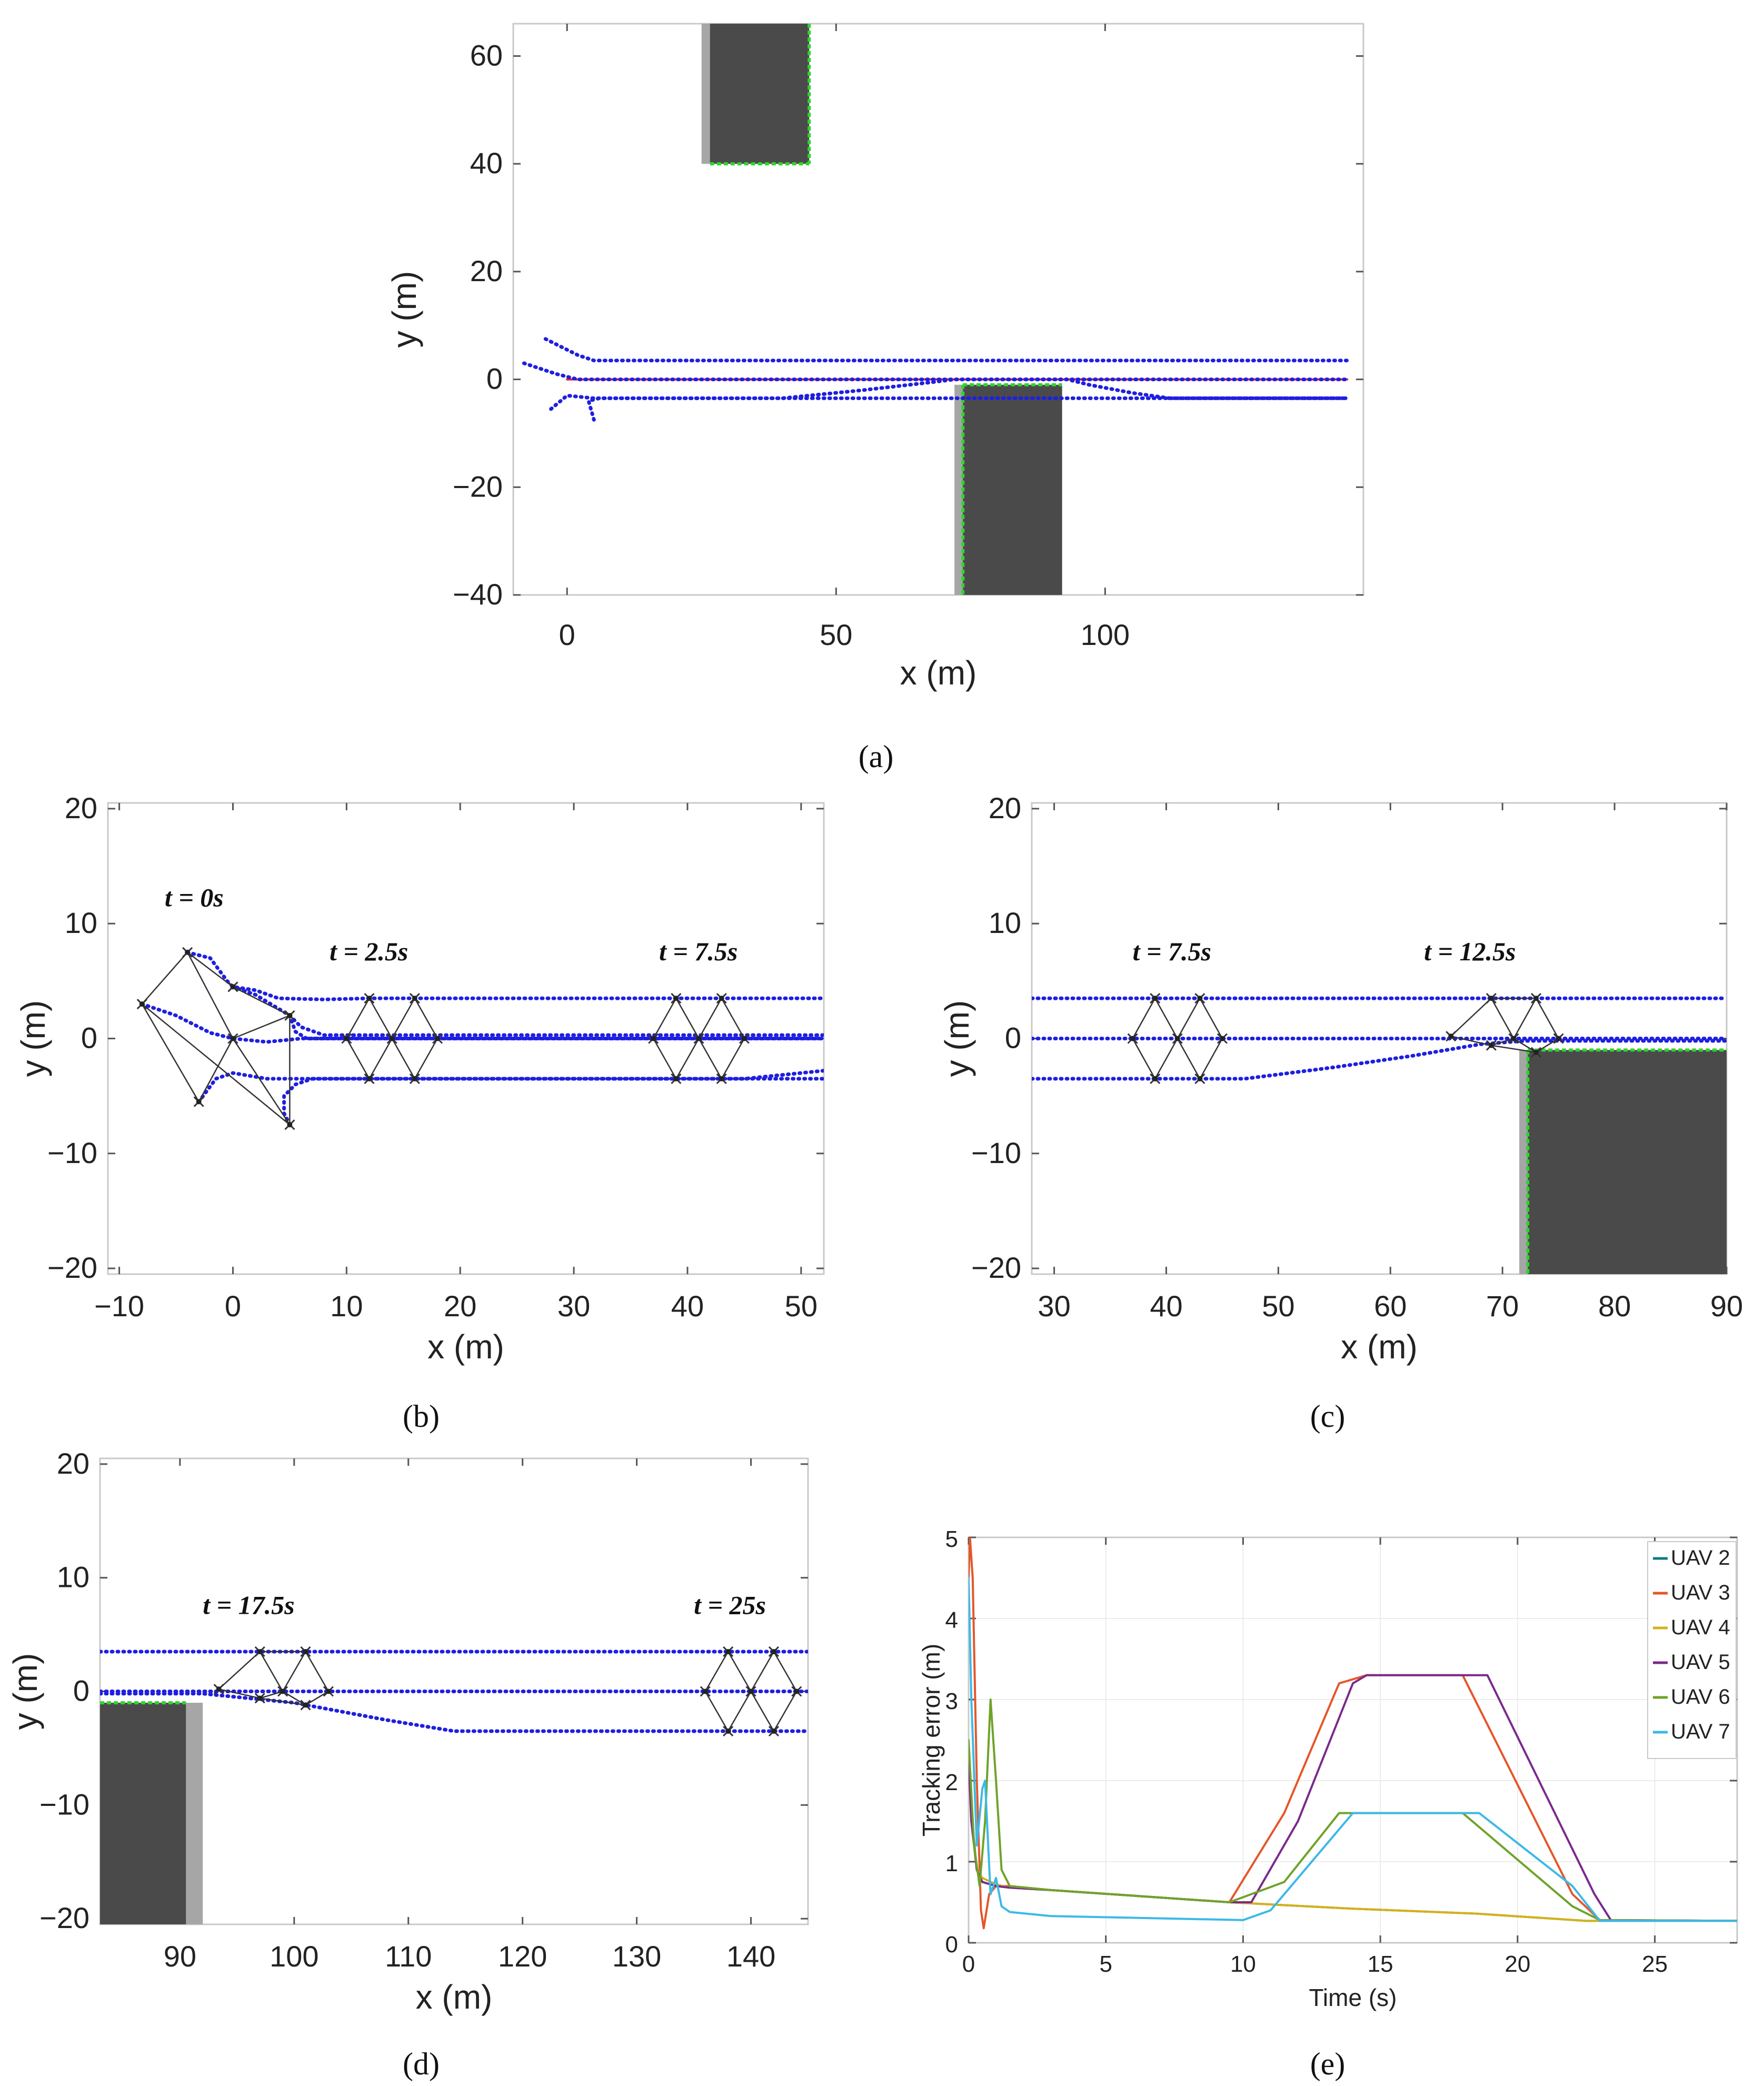 Image resolution: width=1764 pixels, height=2086 pixels. Describe the element at coordinates (951, 1782) in the screenshot. I see `y-tick-label: 2` at that location.